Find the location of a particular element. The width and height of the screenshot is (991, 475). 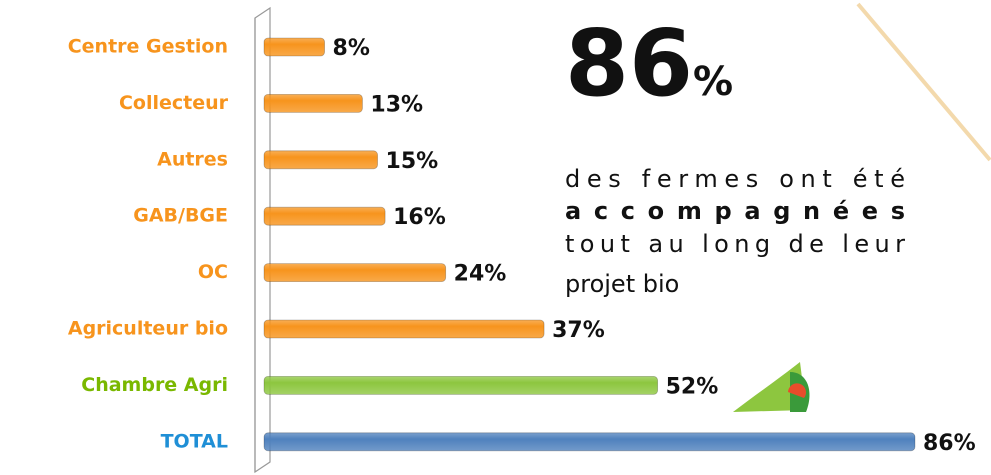

value-label: 24% is located at coordinates (480, 274).